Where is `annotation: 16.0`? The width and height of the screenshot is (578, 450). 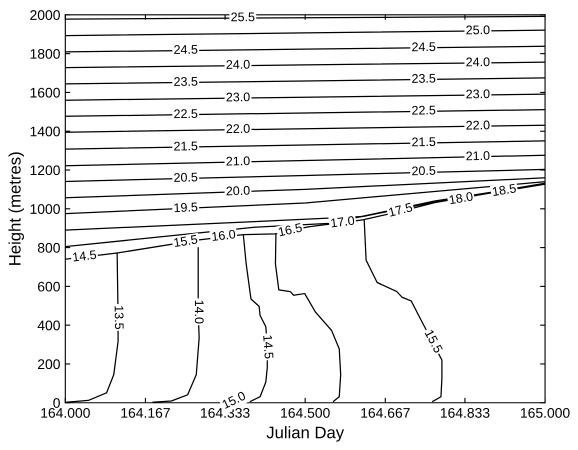
annotation: 16.0 is located at coordinates (224, 235).